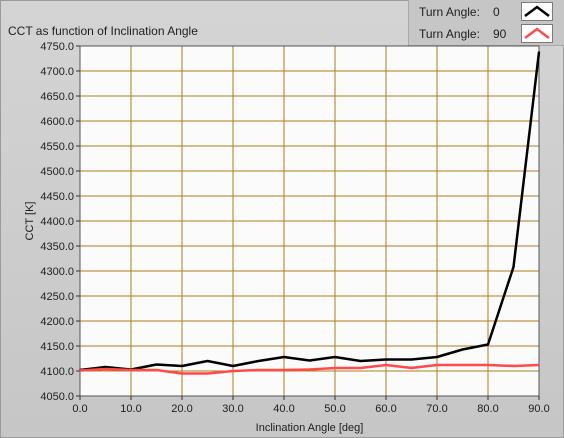  Describe the element at coordinates (57, 347) in the screenshot. I see `y-tick-label: 4150.0` at that location.